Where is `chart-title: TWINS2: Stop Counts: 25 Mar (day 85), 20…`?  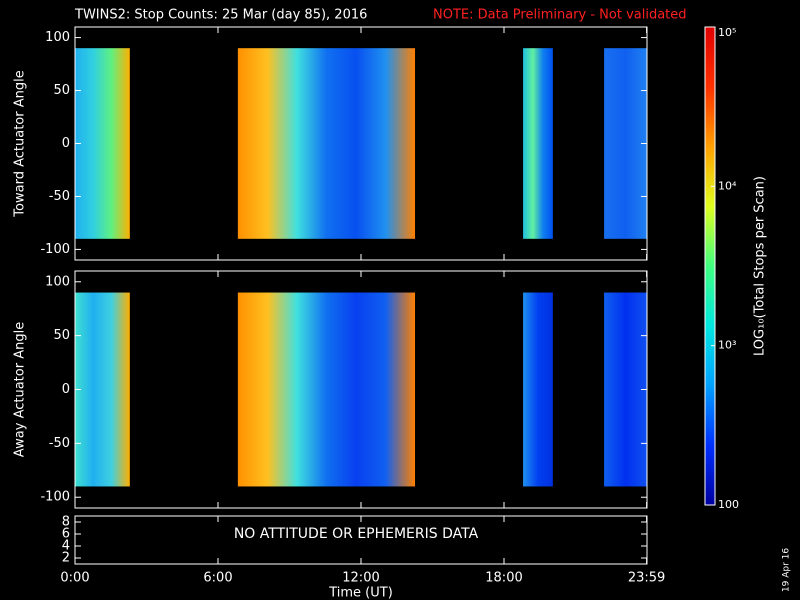 chart-title: TWINS2: Stop Counts: 25 Mar (day 85), 20… is located at coordinates (220, 15).